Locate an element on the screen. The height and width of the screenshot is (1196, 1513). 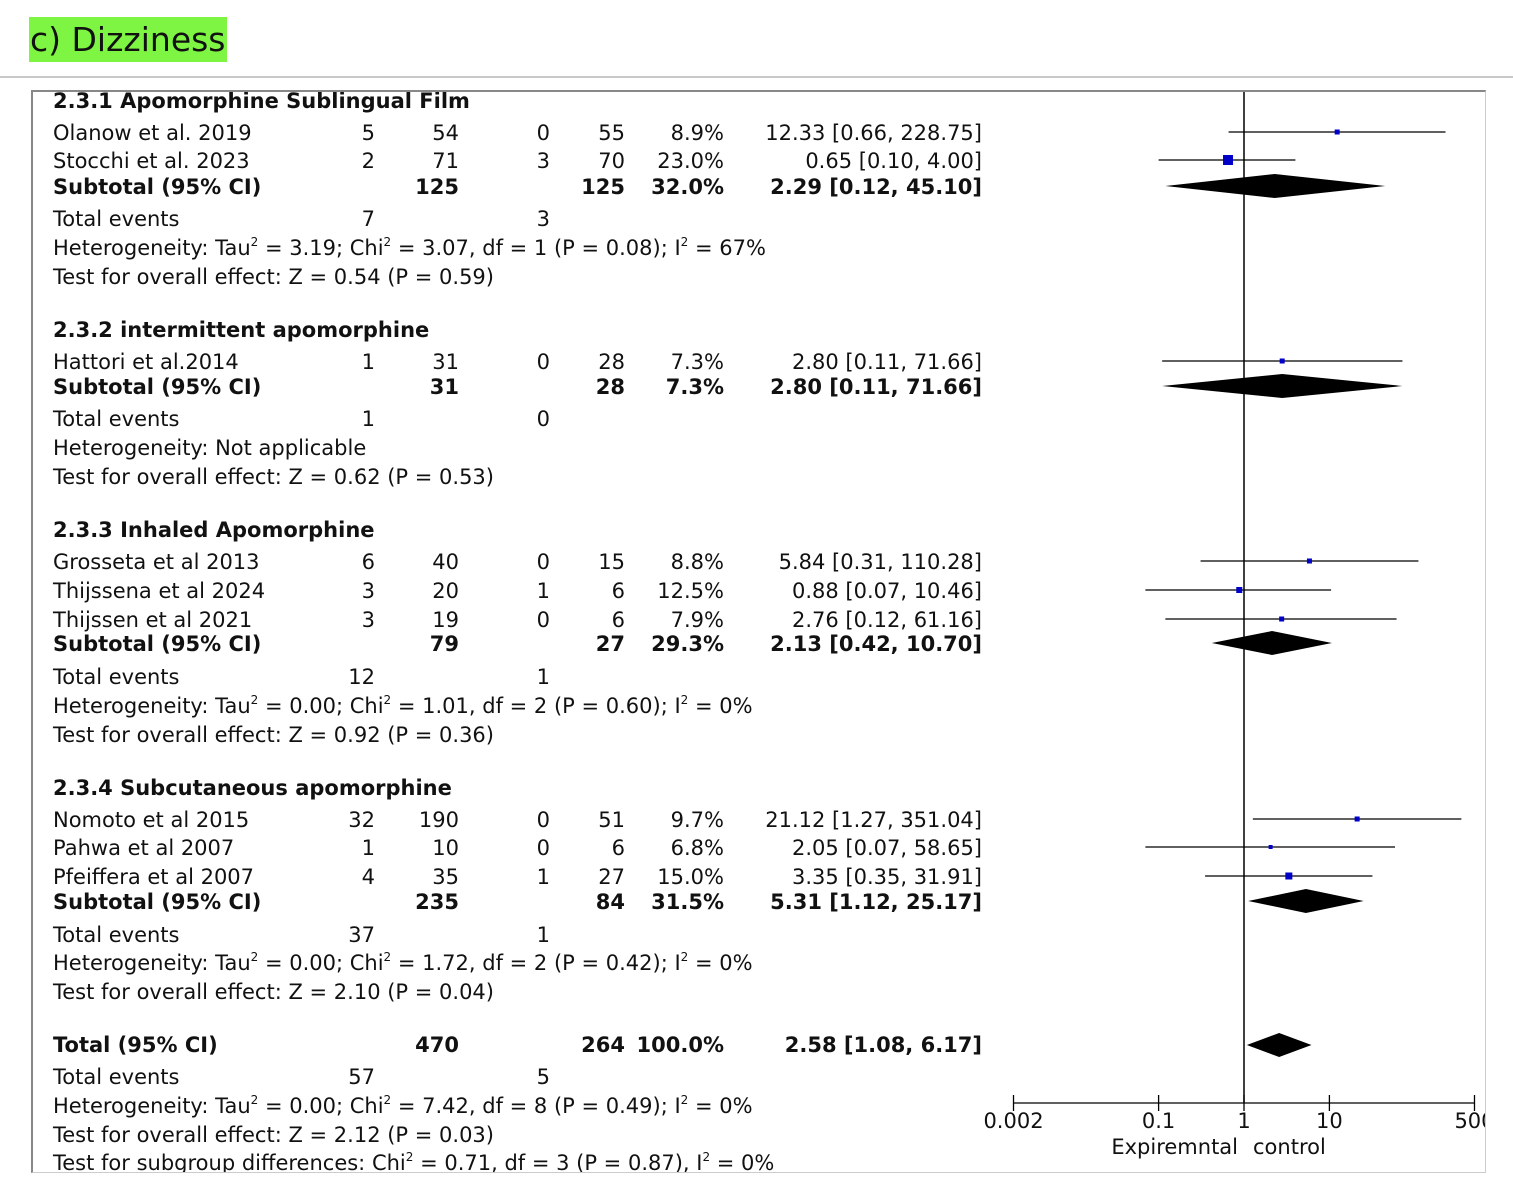
subgroup-3-subtotal-weight: 29.3% is located at coordinates (687, 644).